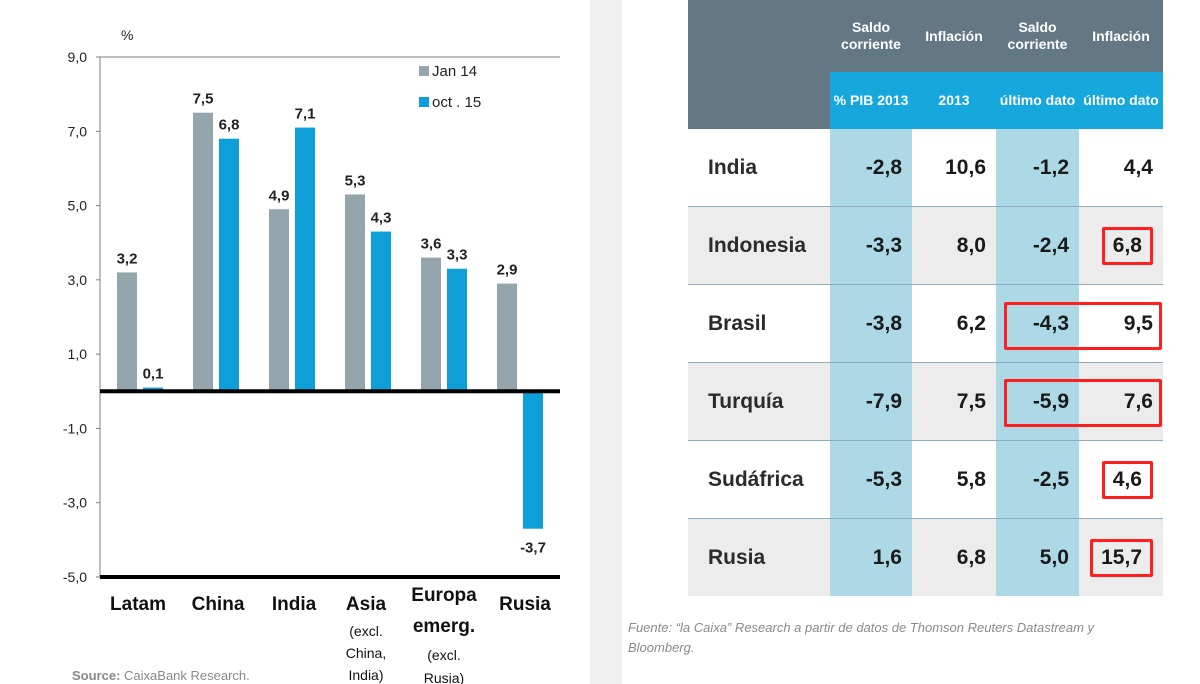 This screenshot has height=684, width=1200. I want to click on x-category-label: Europa, so click(444, 595).